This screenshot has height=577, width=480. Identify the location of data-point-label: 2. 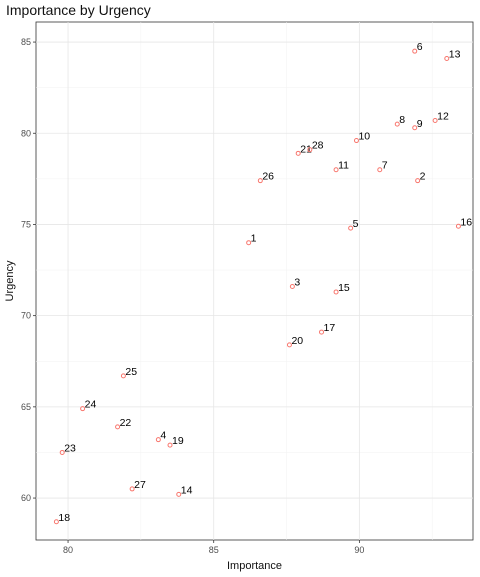
(423, 177).